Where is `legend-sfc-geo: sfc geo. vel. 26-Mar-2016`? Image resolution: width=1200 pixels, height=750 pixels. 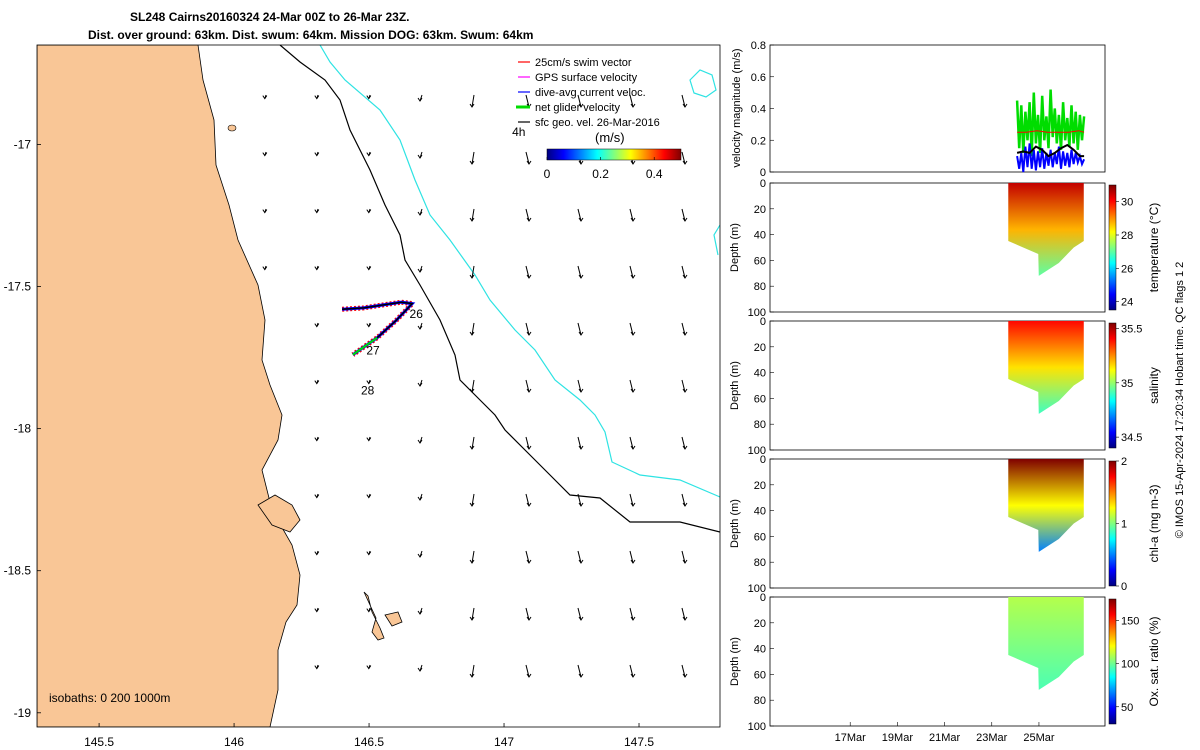
legend-sfc-geo: sfc geo. vel. 26-Mar-2016 is located at coordinates (597, 123).